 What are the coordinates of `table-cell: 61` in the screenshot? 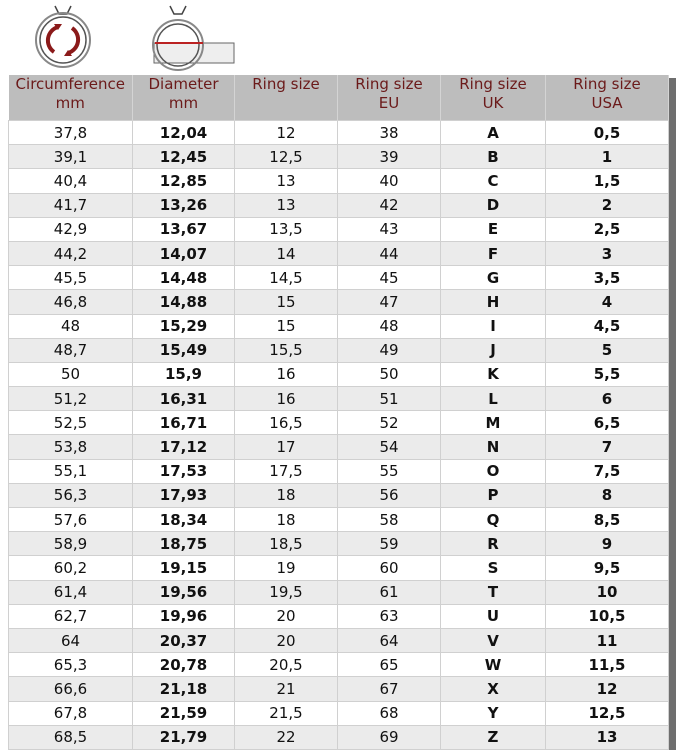 It's located at (389, 592).